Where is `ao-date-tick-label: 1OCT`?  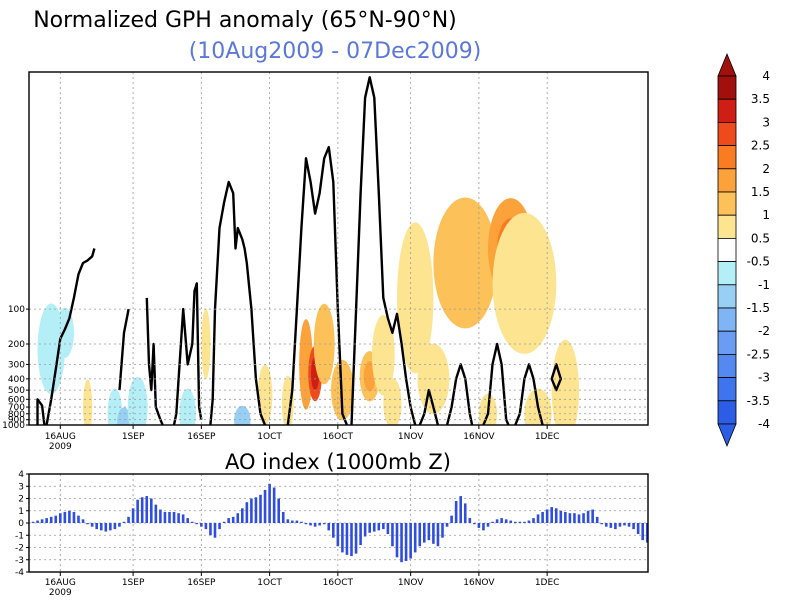 ao-date-tick-label: 1OCT is located at coordinates (269, 583).